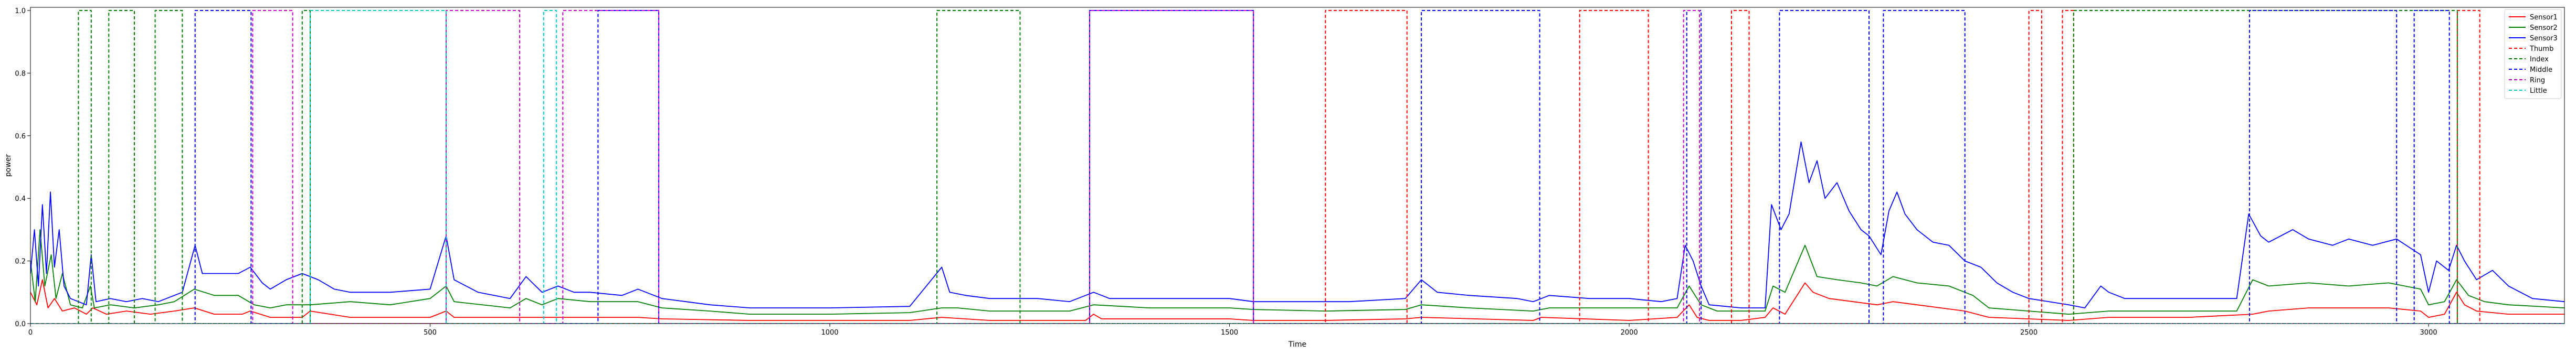  What do you see at coordinates (1297, 345) in the screenshot?
I see `x-axis-label: Time` at bounding box center [1297, 345].